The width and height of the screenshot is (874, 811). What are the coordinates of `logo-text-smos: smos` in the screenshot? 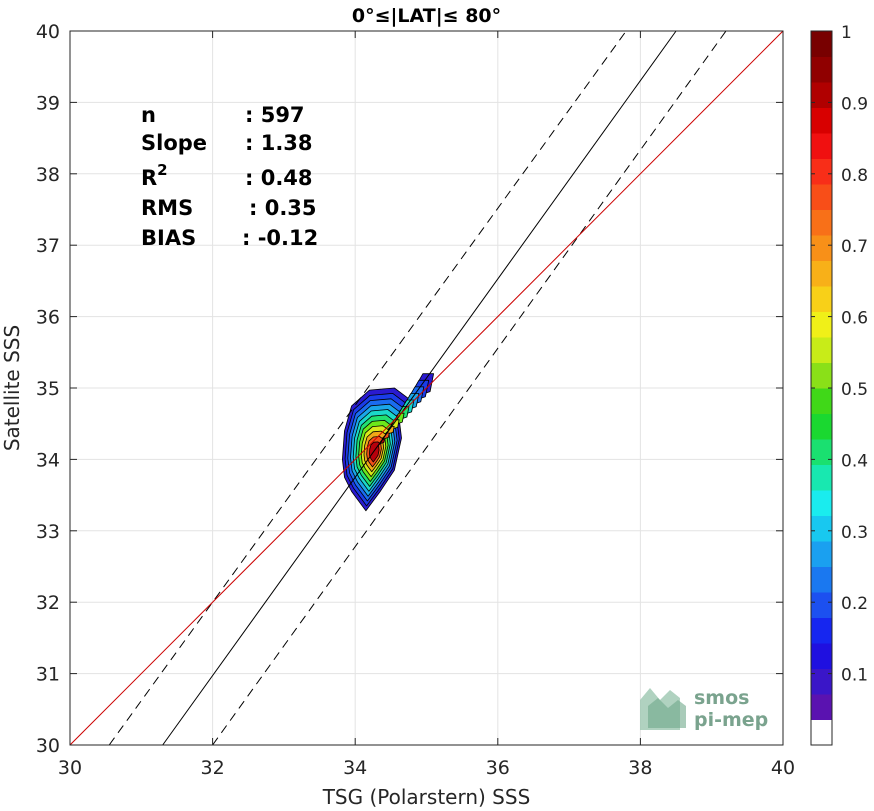 It's located at (721, 698).